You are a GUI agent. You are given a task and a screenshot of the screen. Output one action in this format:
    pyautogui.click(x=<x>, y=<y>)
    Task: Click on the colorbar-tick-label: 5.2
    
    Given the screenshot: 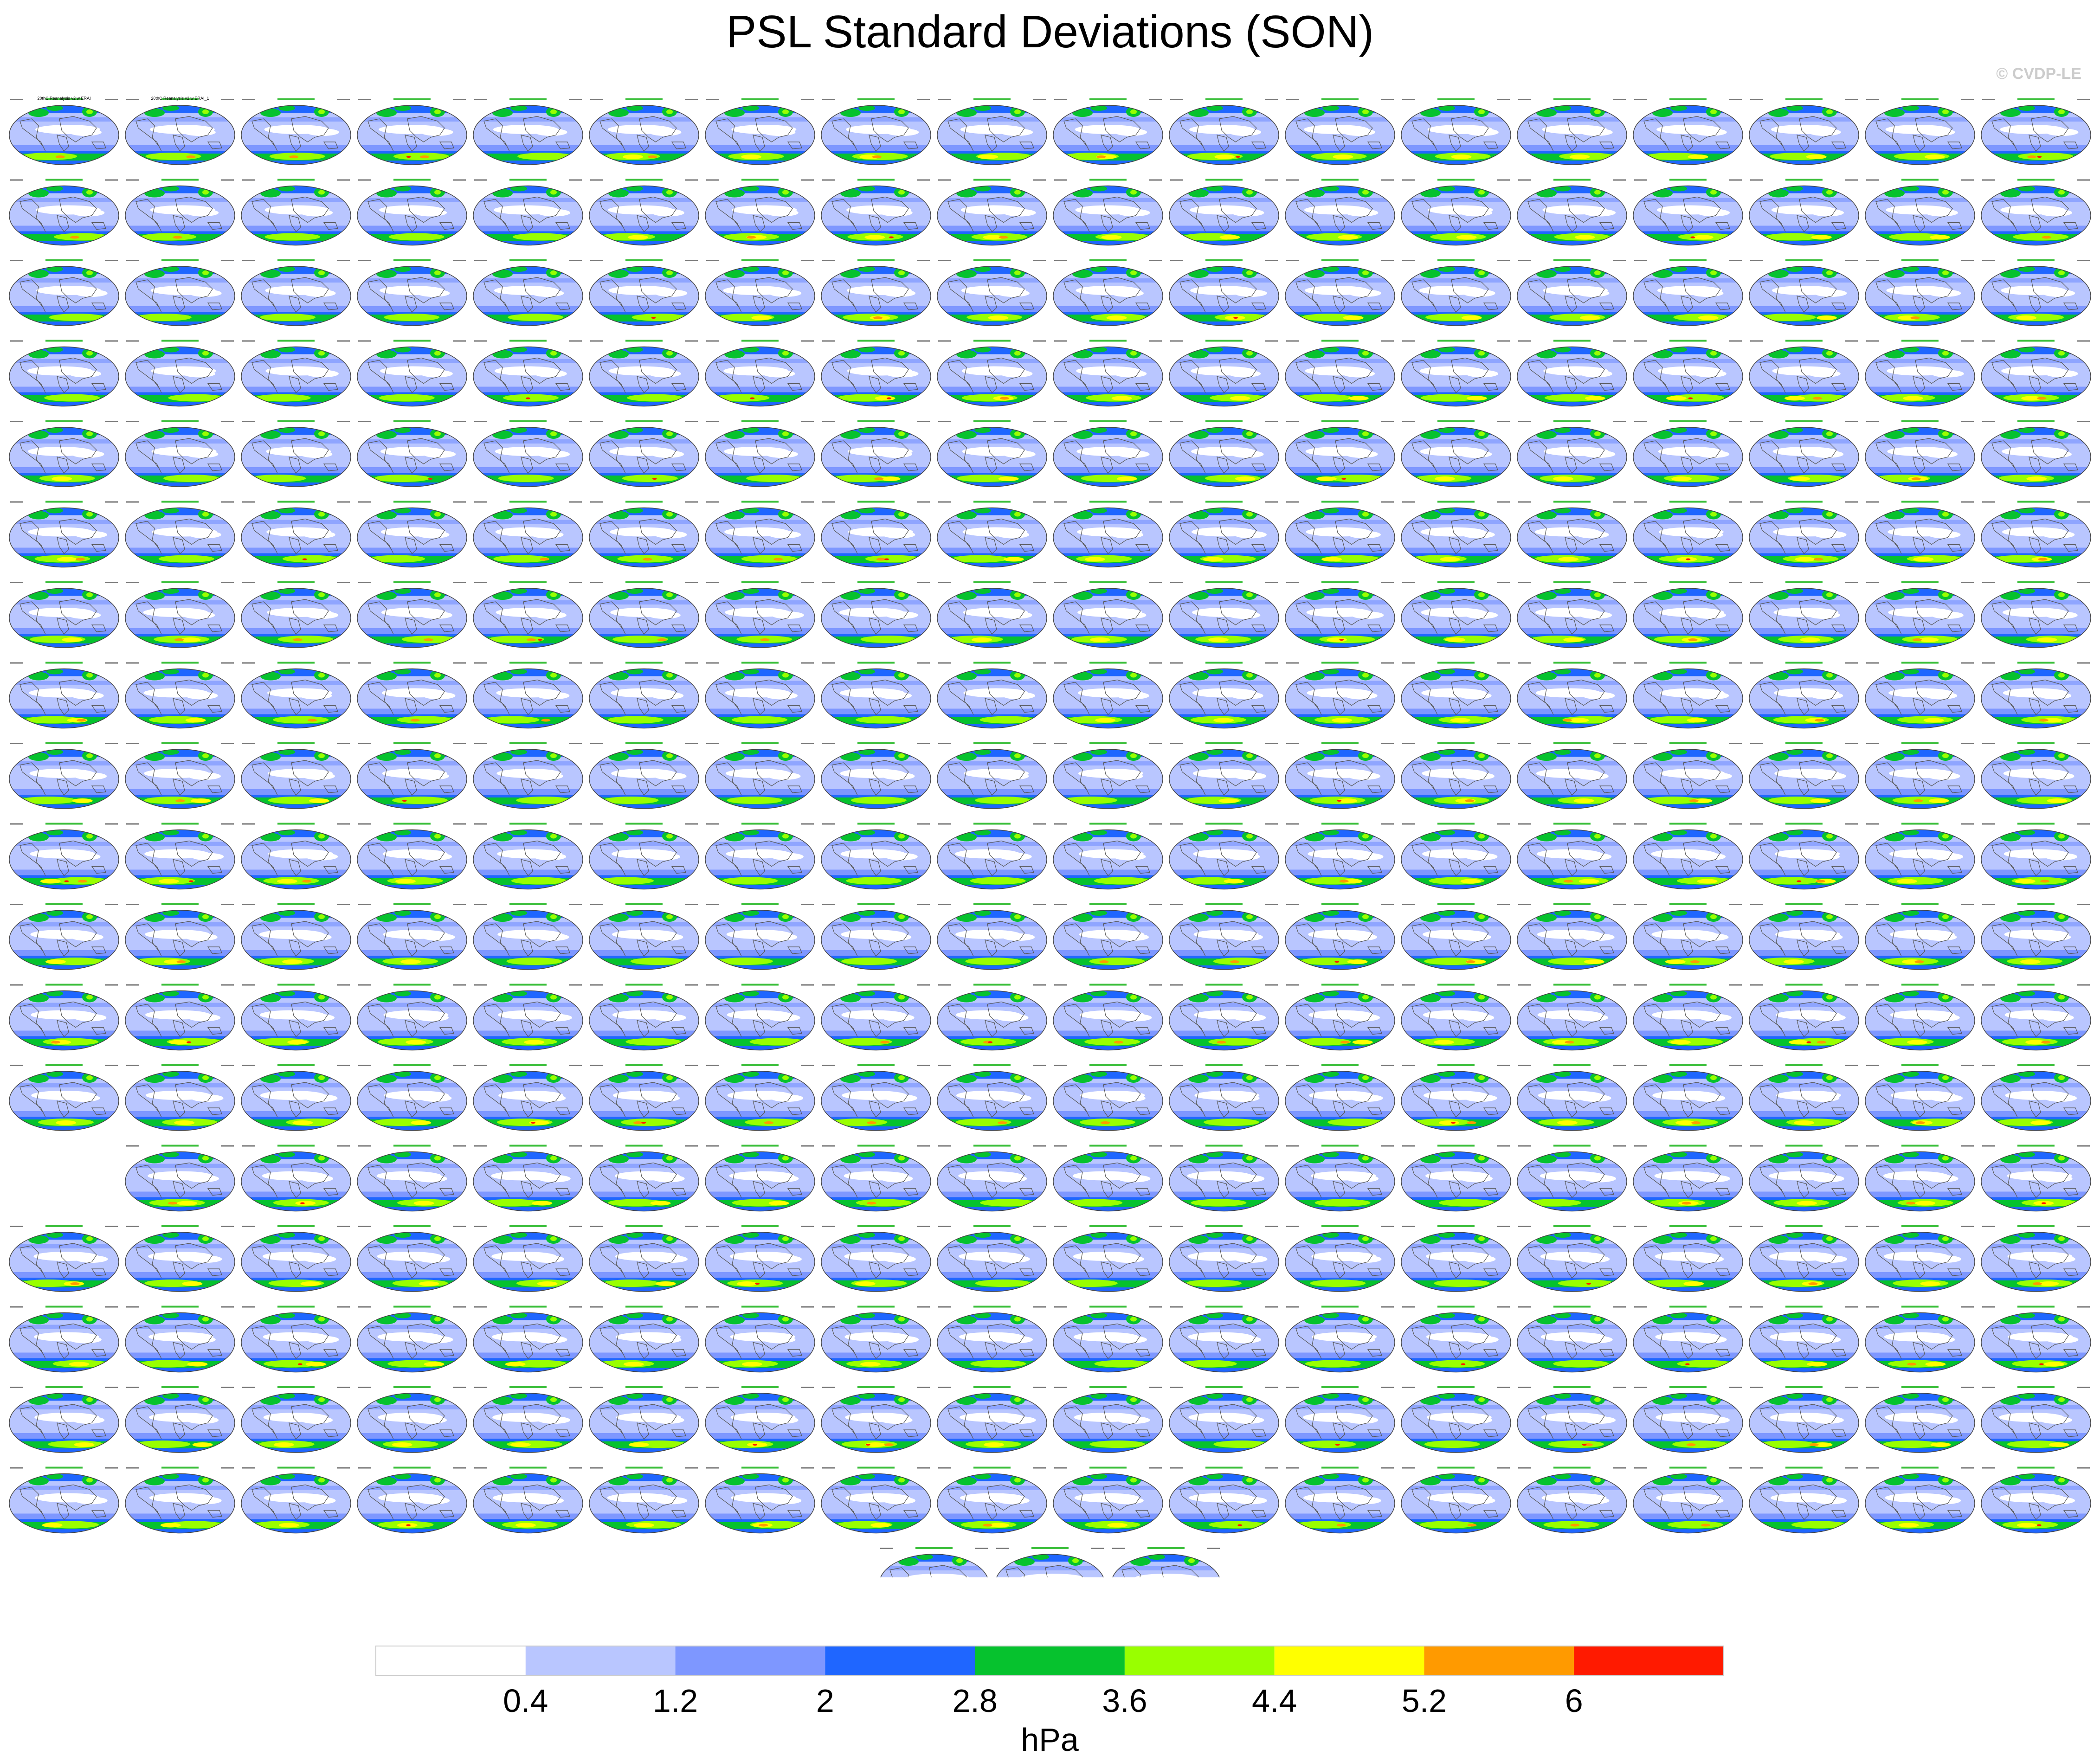 What is the action you would take?
    pyautogui.click(x=1425, y=1701)
    